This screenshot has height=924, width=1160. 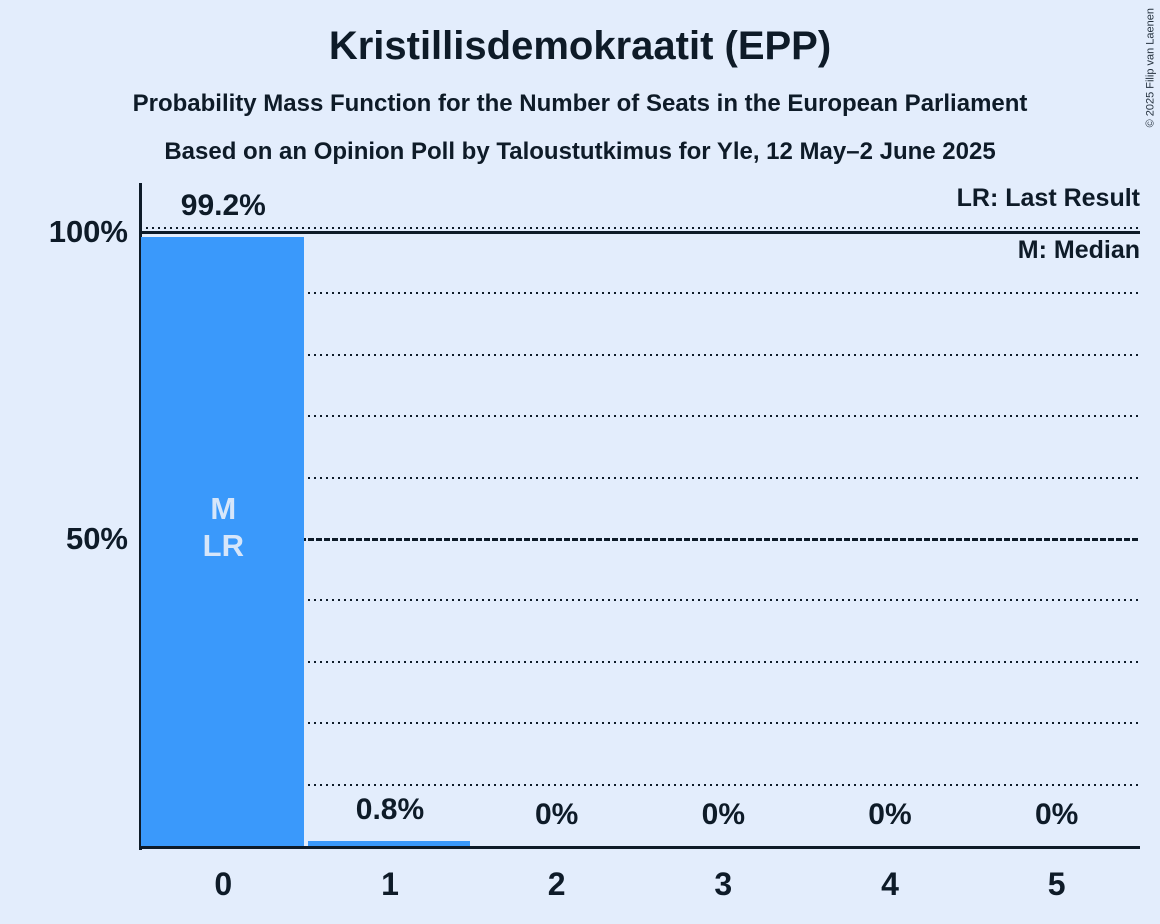 What do you see at coordinates (640, 539) in the screenshot?
I see `gridline-majority` at bounding box center [640, 539].